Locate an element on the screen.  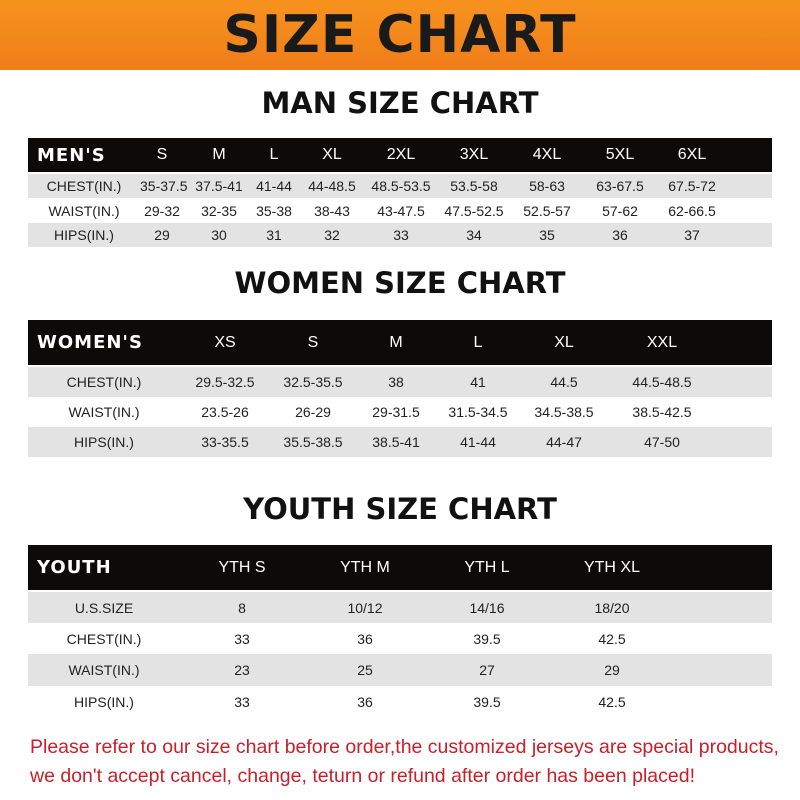
cell: XS is located at coordinates (225, 342).